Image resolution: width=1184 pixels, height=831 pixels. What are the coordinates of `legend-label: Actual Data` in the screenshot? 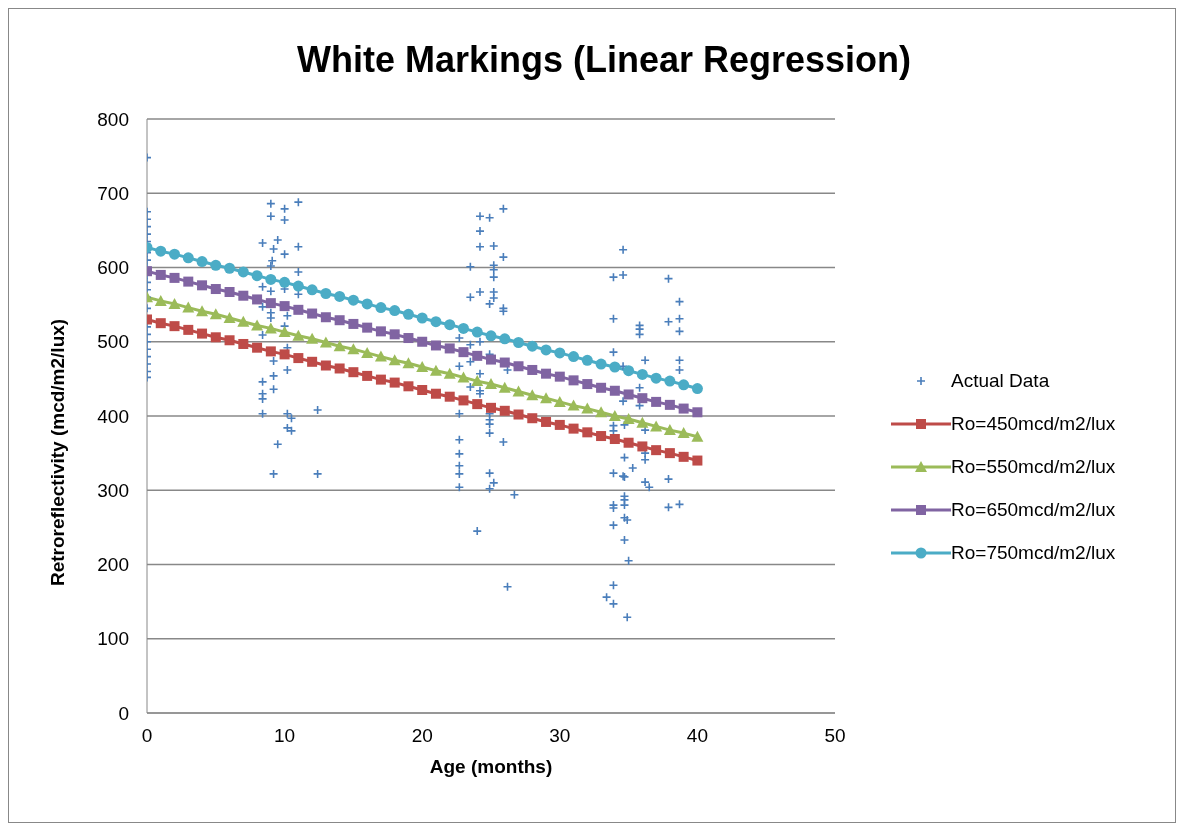 It's located at (1000, 380).